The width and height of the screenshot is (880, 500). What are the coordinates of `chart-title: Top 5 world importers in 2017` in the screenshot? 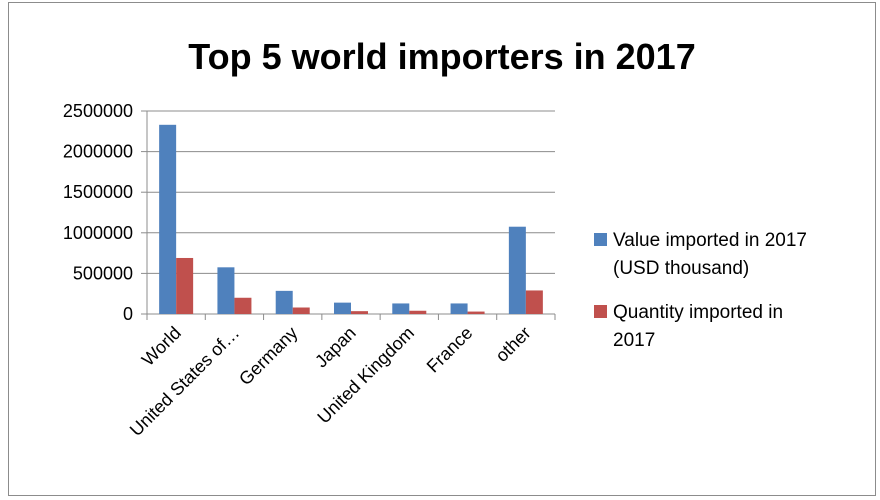 It's located at (441, 56).